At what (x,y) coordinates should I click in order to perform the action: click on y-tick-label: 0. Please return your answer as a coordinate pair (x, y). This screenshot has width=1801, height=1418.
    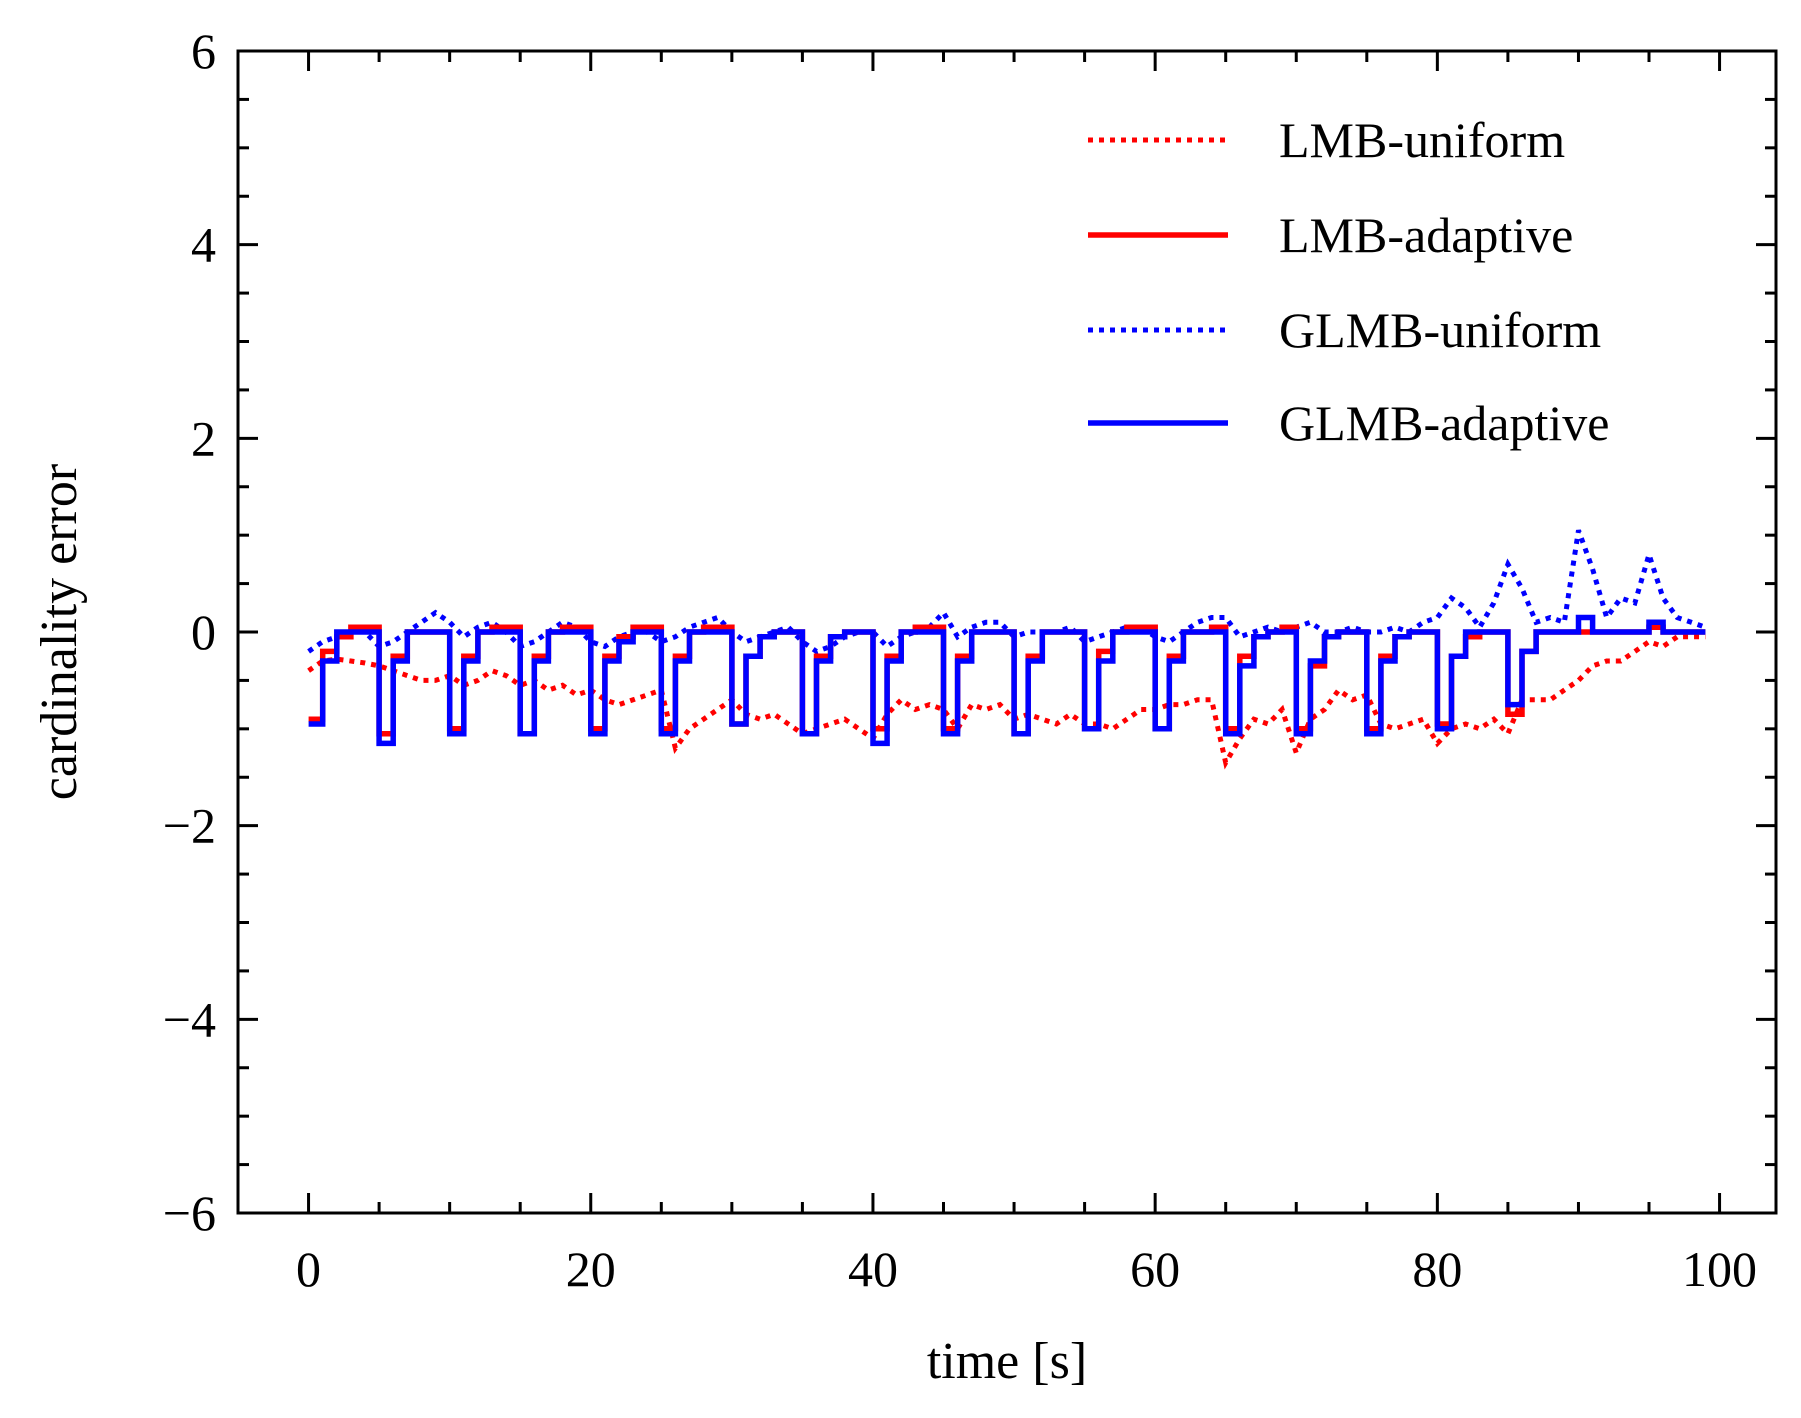
    Looking at the image, I should click on (203, 632).